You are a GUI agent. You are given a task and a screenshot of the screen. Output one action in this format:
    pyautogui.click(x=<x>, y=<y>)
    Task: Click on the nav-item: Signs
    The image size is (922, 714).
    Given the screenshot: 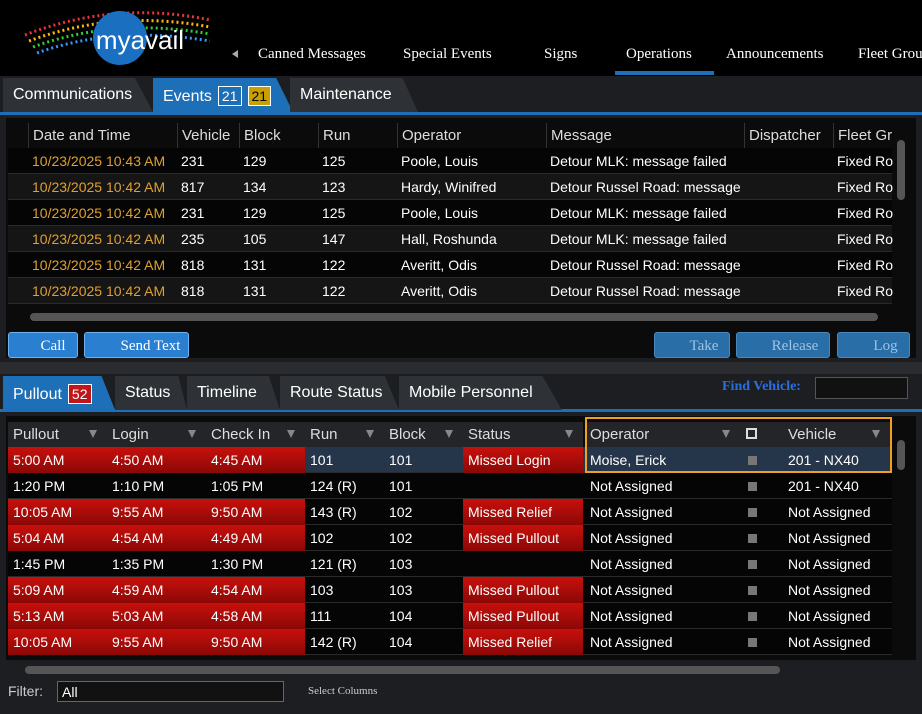 What is the action you would take?
    pyautogui.click(x=561, y=54)
    